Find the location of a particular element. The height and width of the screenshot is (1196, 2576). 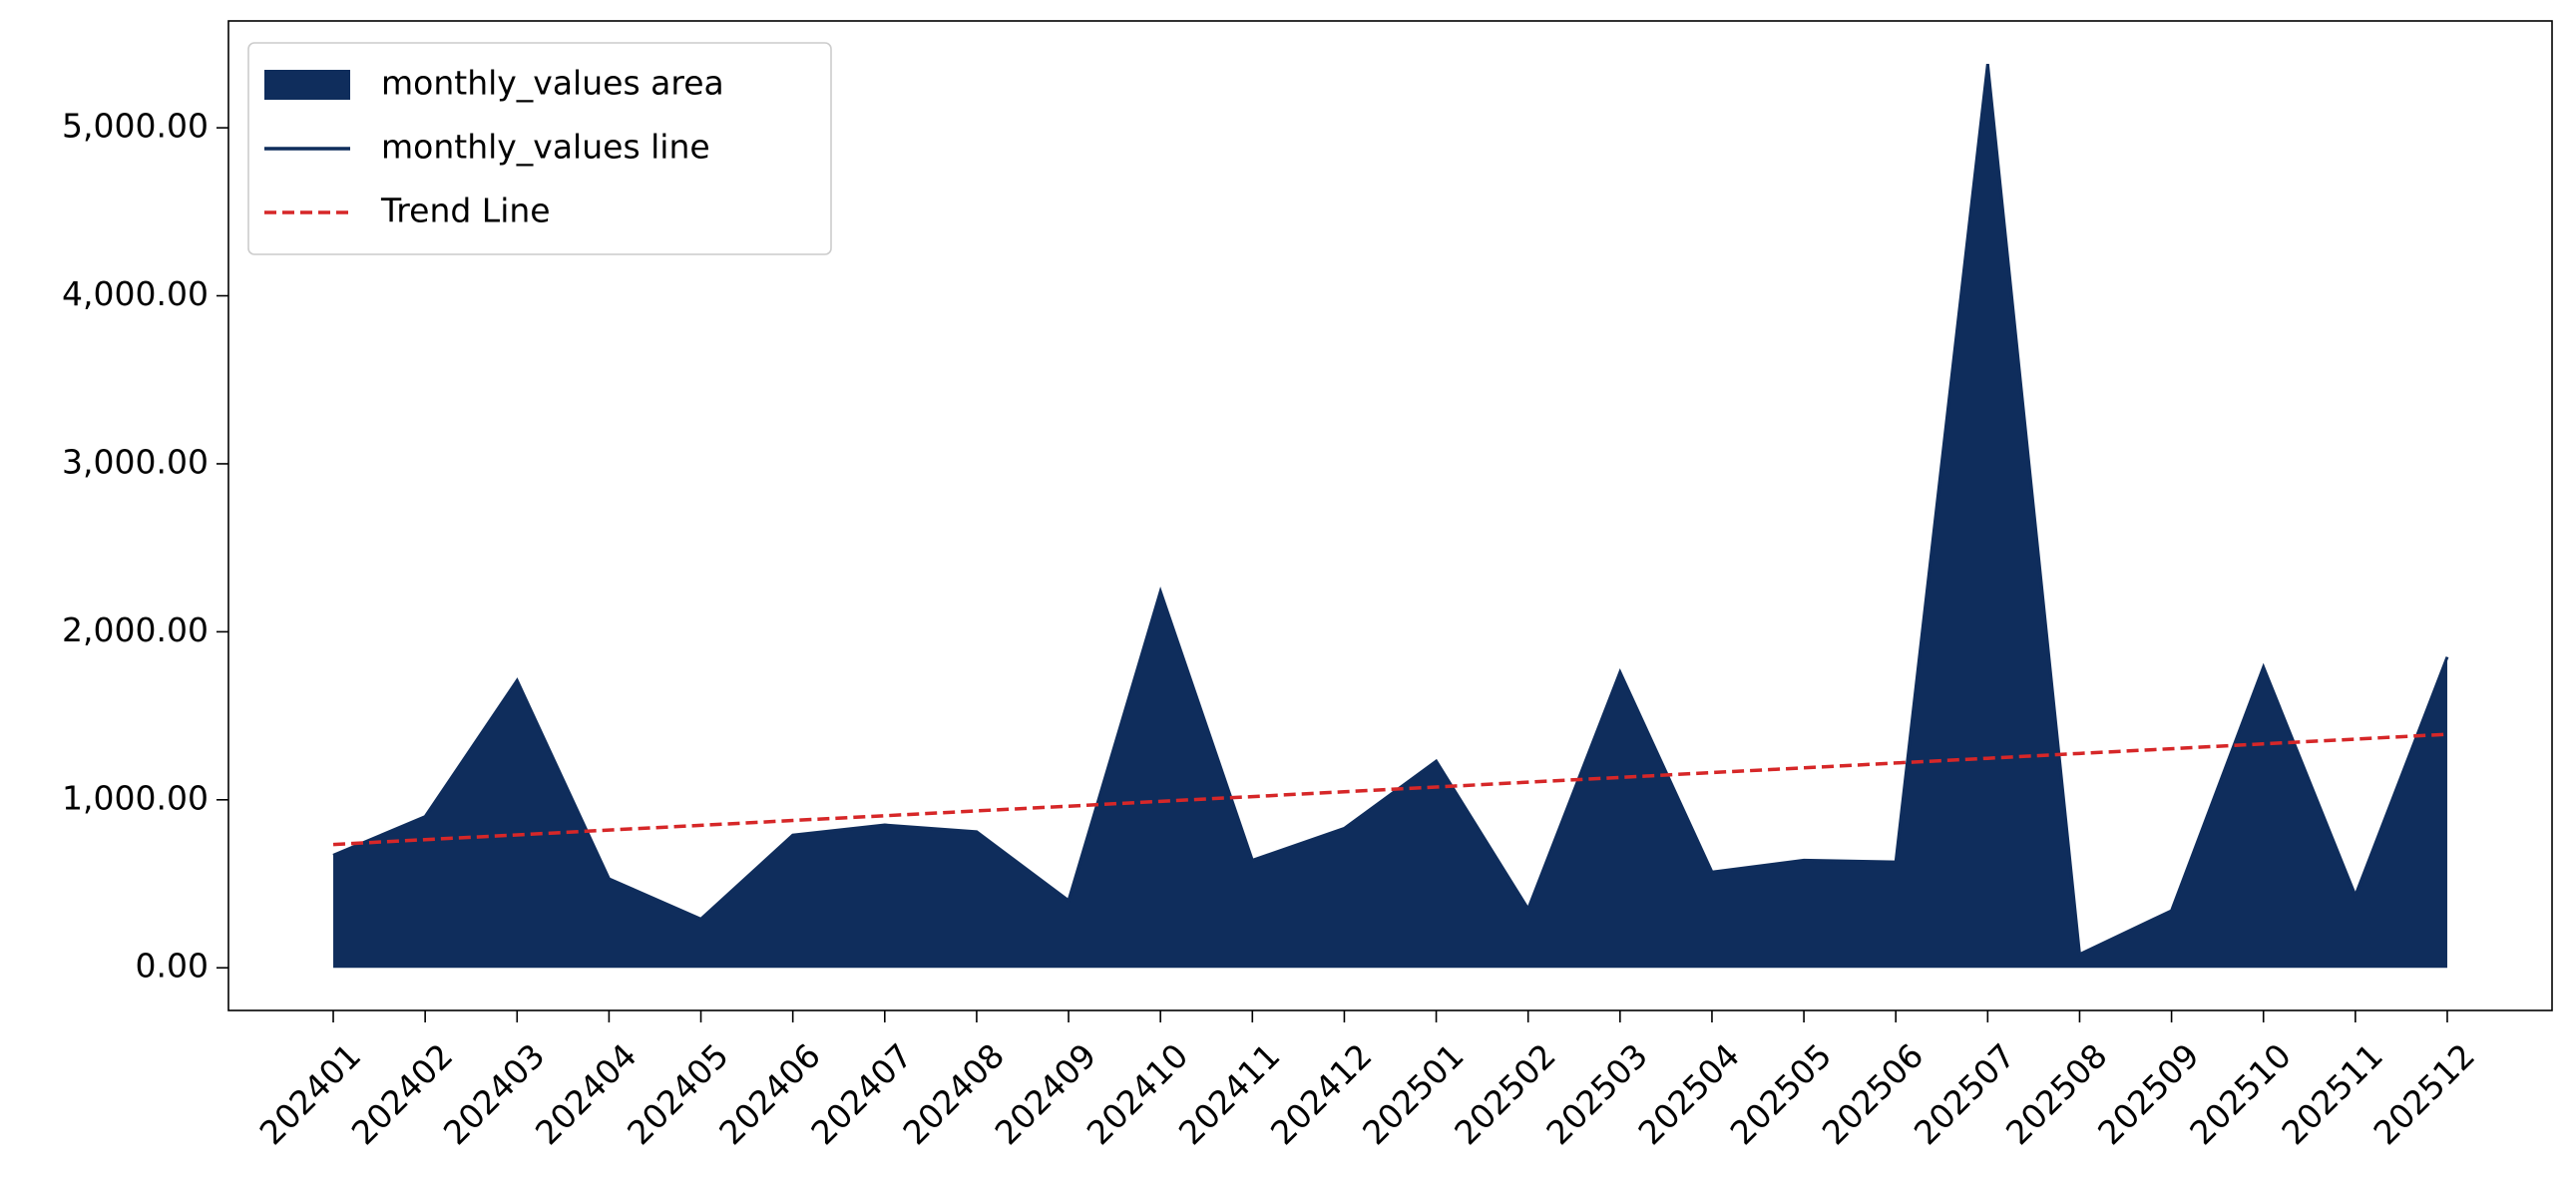

x-tick-label: 202506 is located at coordinates (1873, 1094).